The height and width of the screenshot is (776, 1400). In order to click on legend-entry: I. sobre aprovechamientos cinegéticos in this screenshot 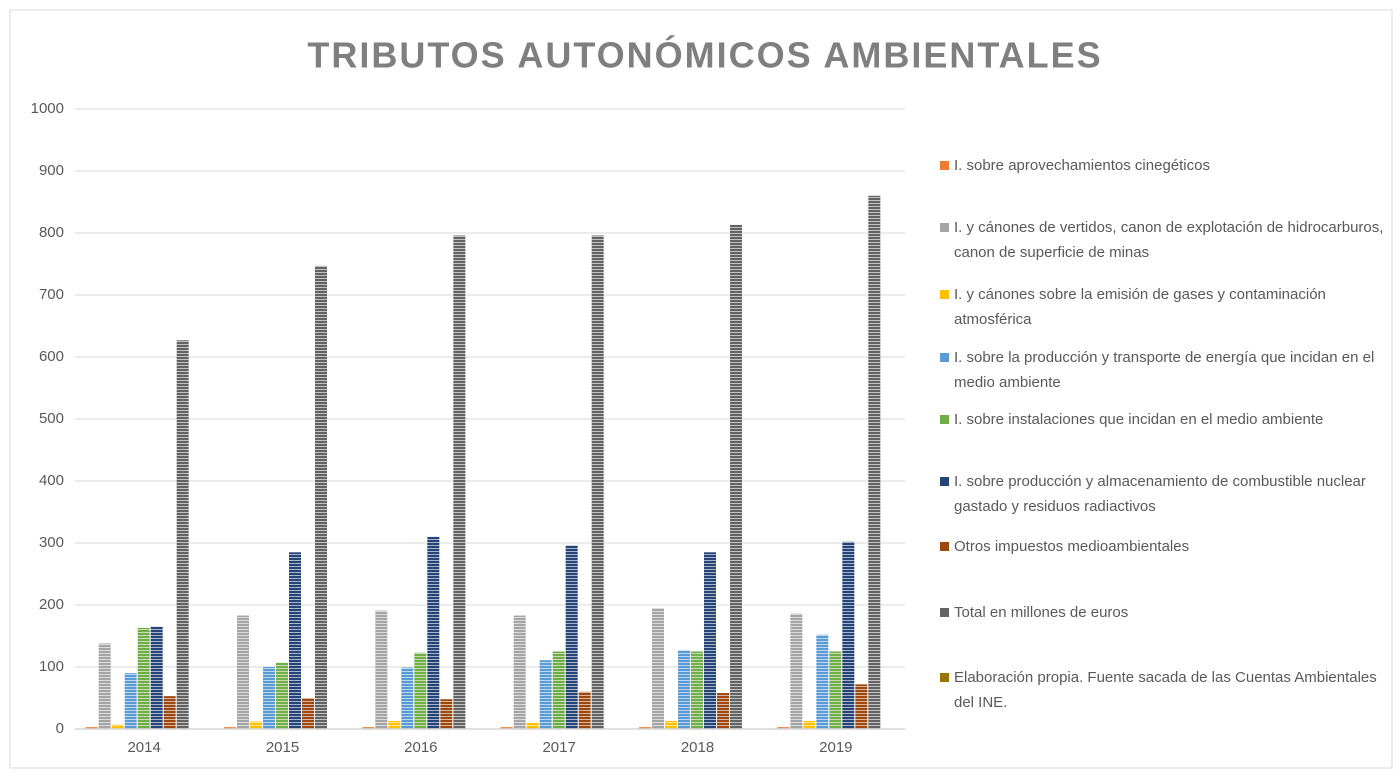, I will do `click(1165, 165)`.